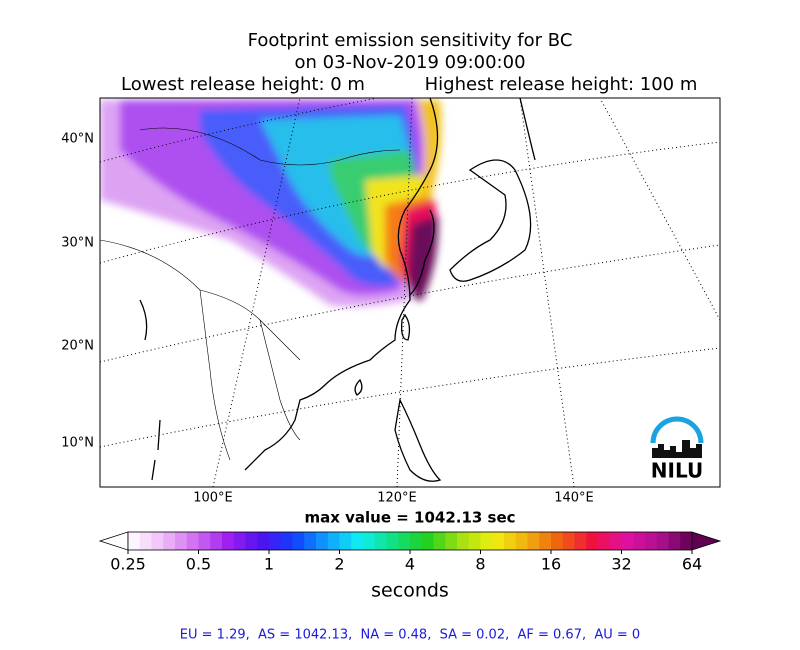  What do you see at coordinates (77, 139) in the screenshot?
I see `lat-label: 40°N` at bounding box center [77, 139].